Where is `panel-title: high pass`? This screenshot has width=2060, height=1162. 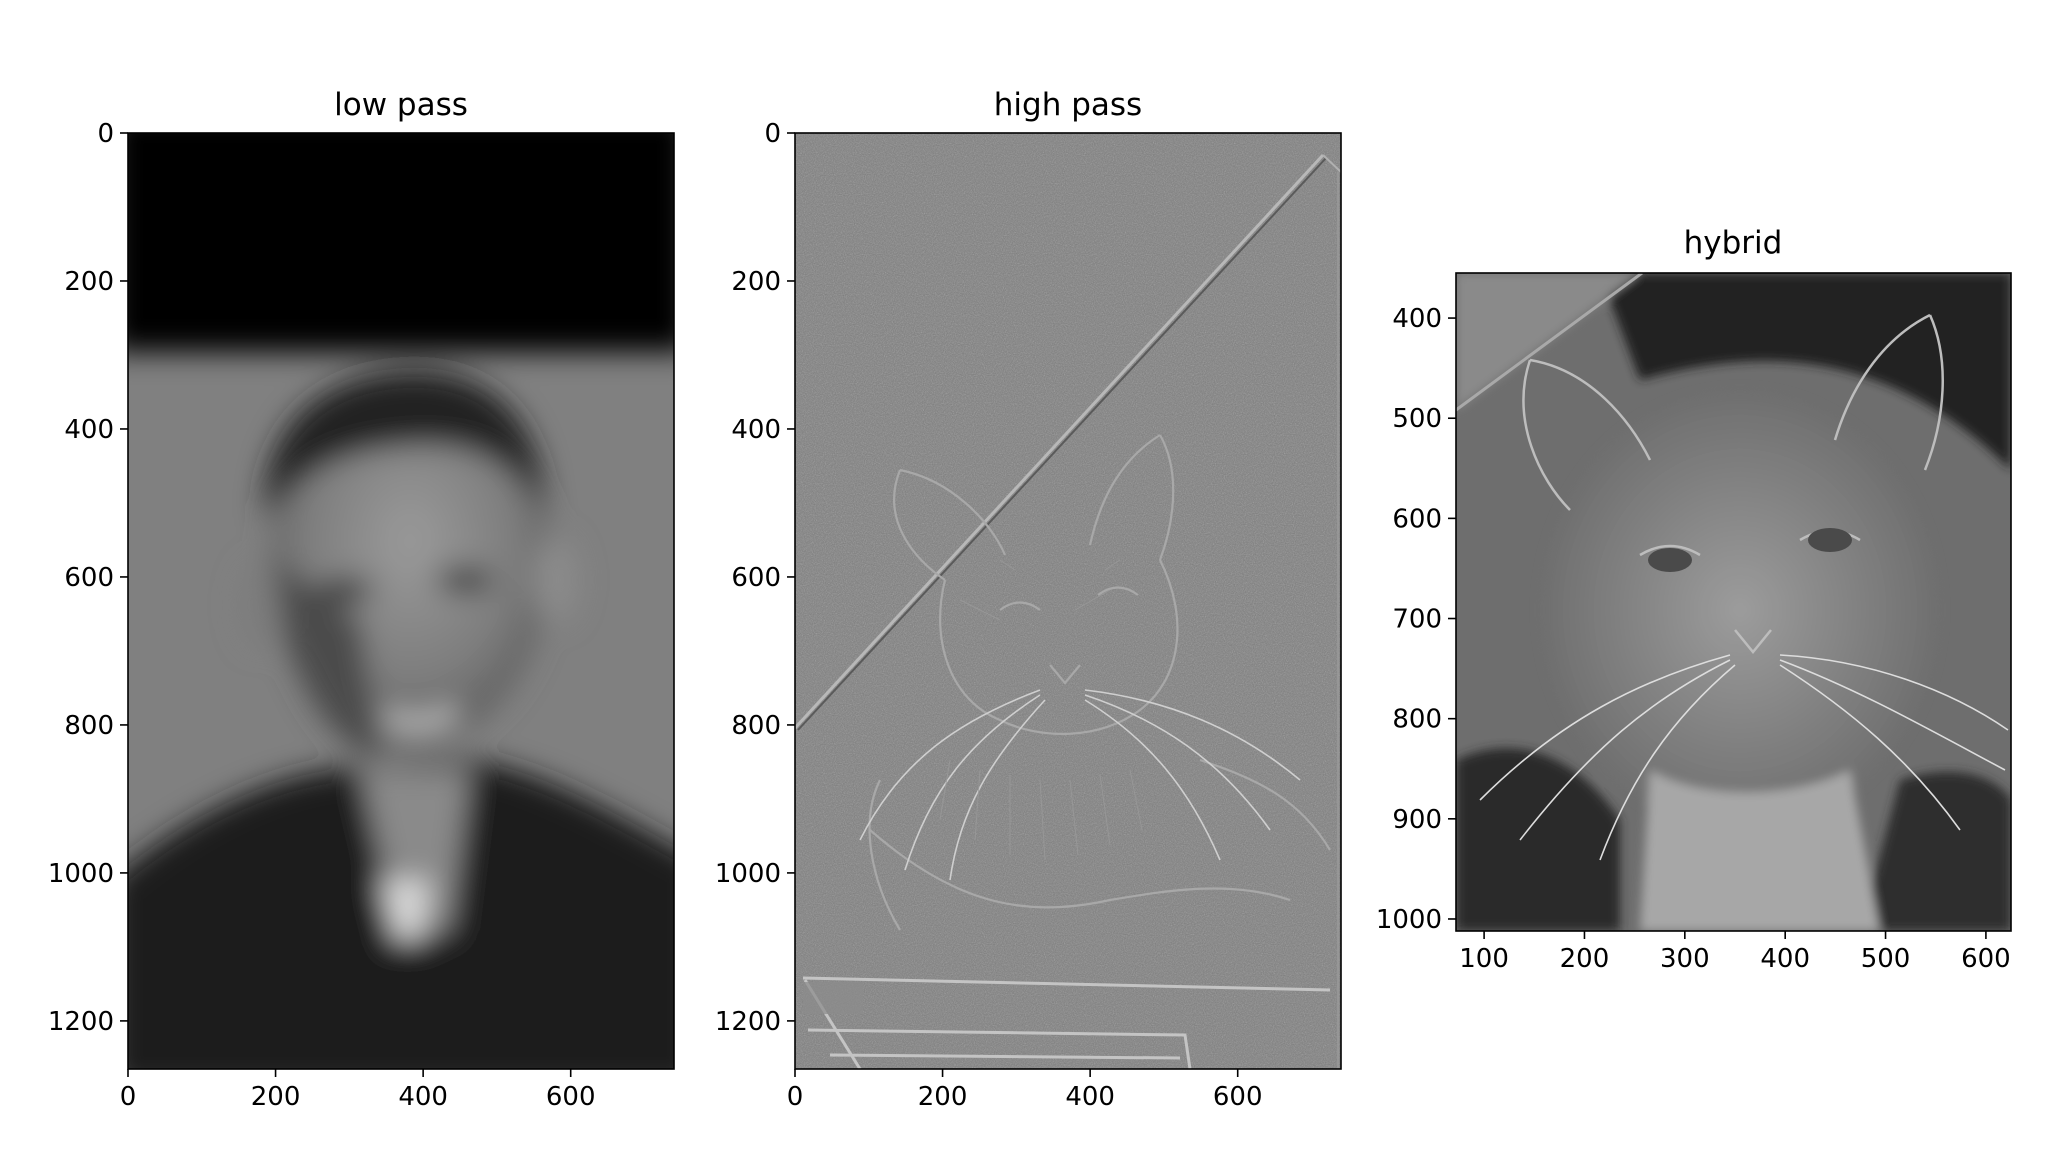
panel-title: high pass is located at coordinates (1068, 105).